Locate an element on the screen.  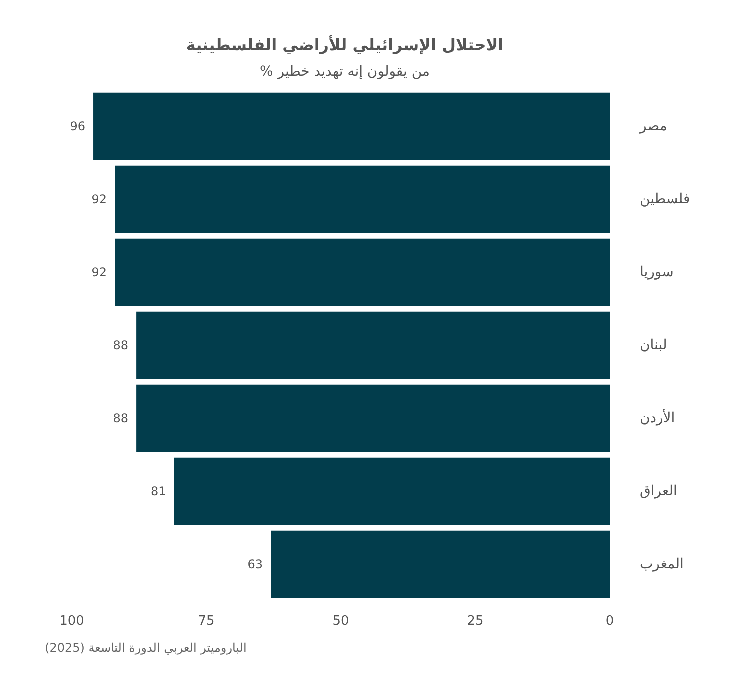
x-tick-label: 25 is located at coordinates (475, 621).